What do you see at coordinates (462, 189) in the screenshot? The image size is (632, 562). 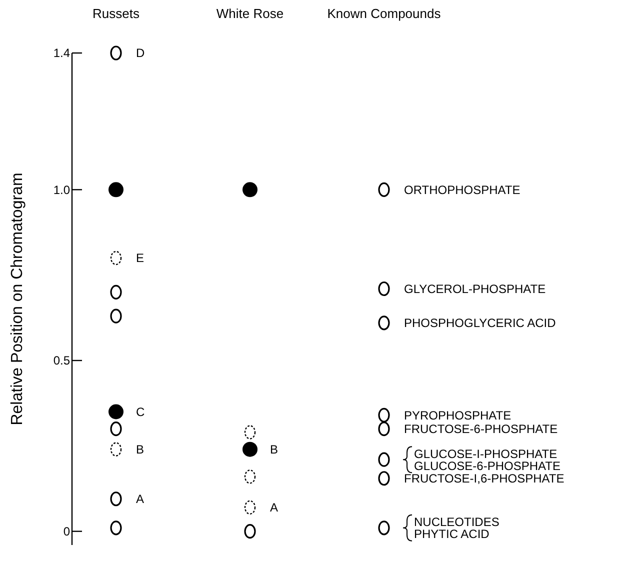 I see `annotation: ORTHOPHOSPHATE` at bounding box center [462, 189].